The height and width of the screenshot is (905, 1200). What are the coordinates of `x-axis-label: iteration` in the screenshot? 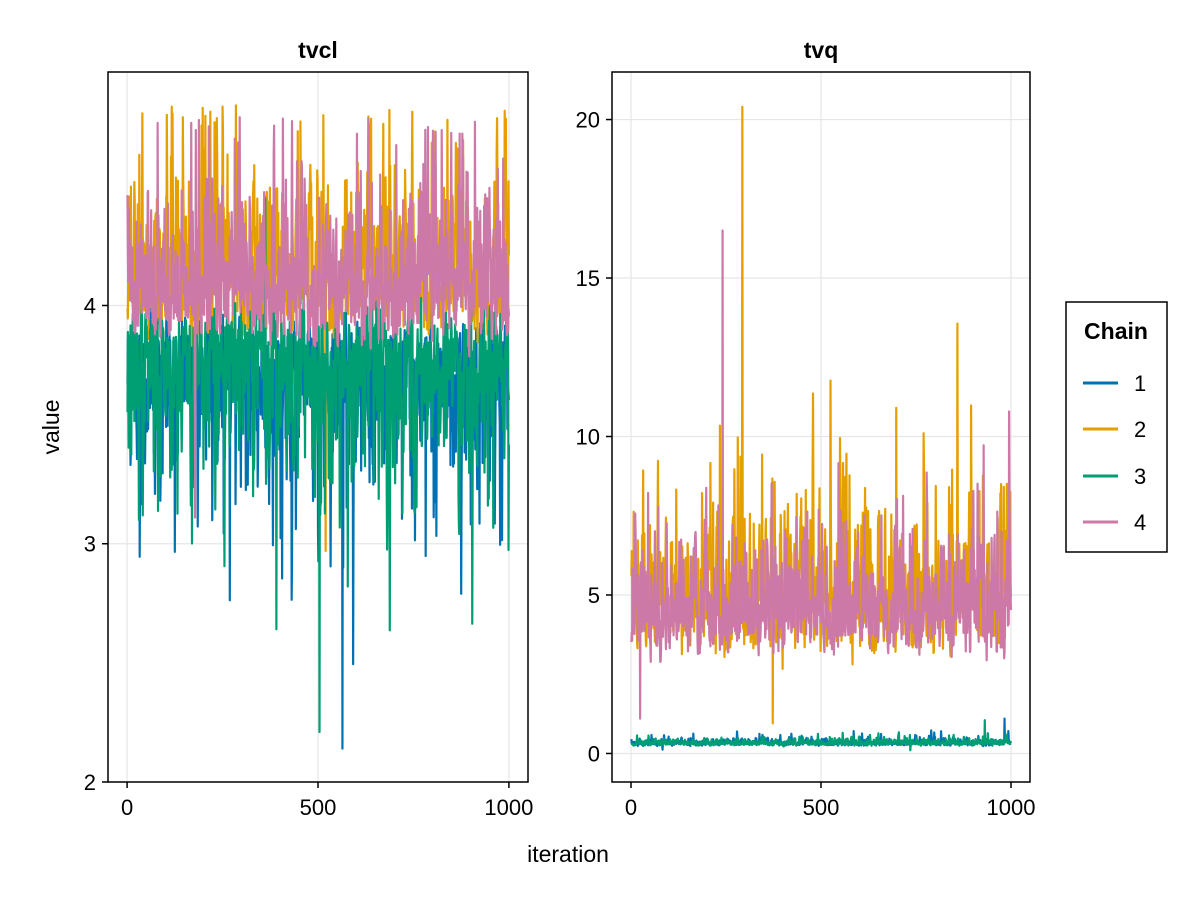 It's located at (568, 854).